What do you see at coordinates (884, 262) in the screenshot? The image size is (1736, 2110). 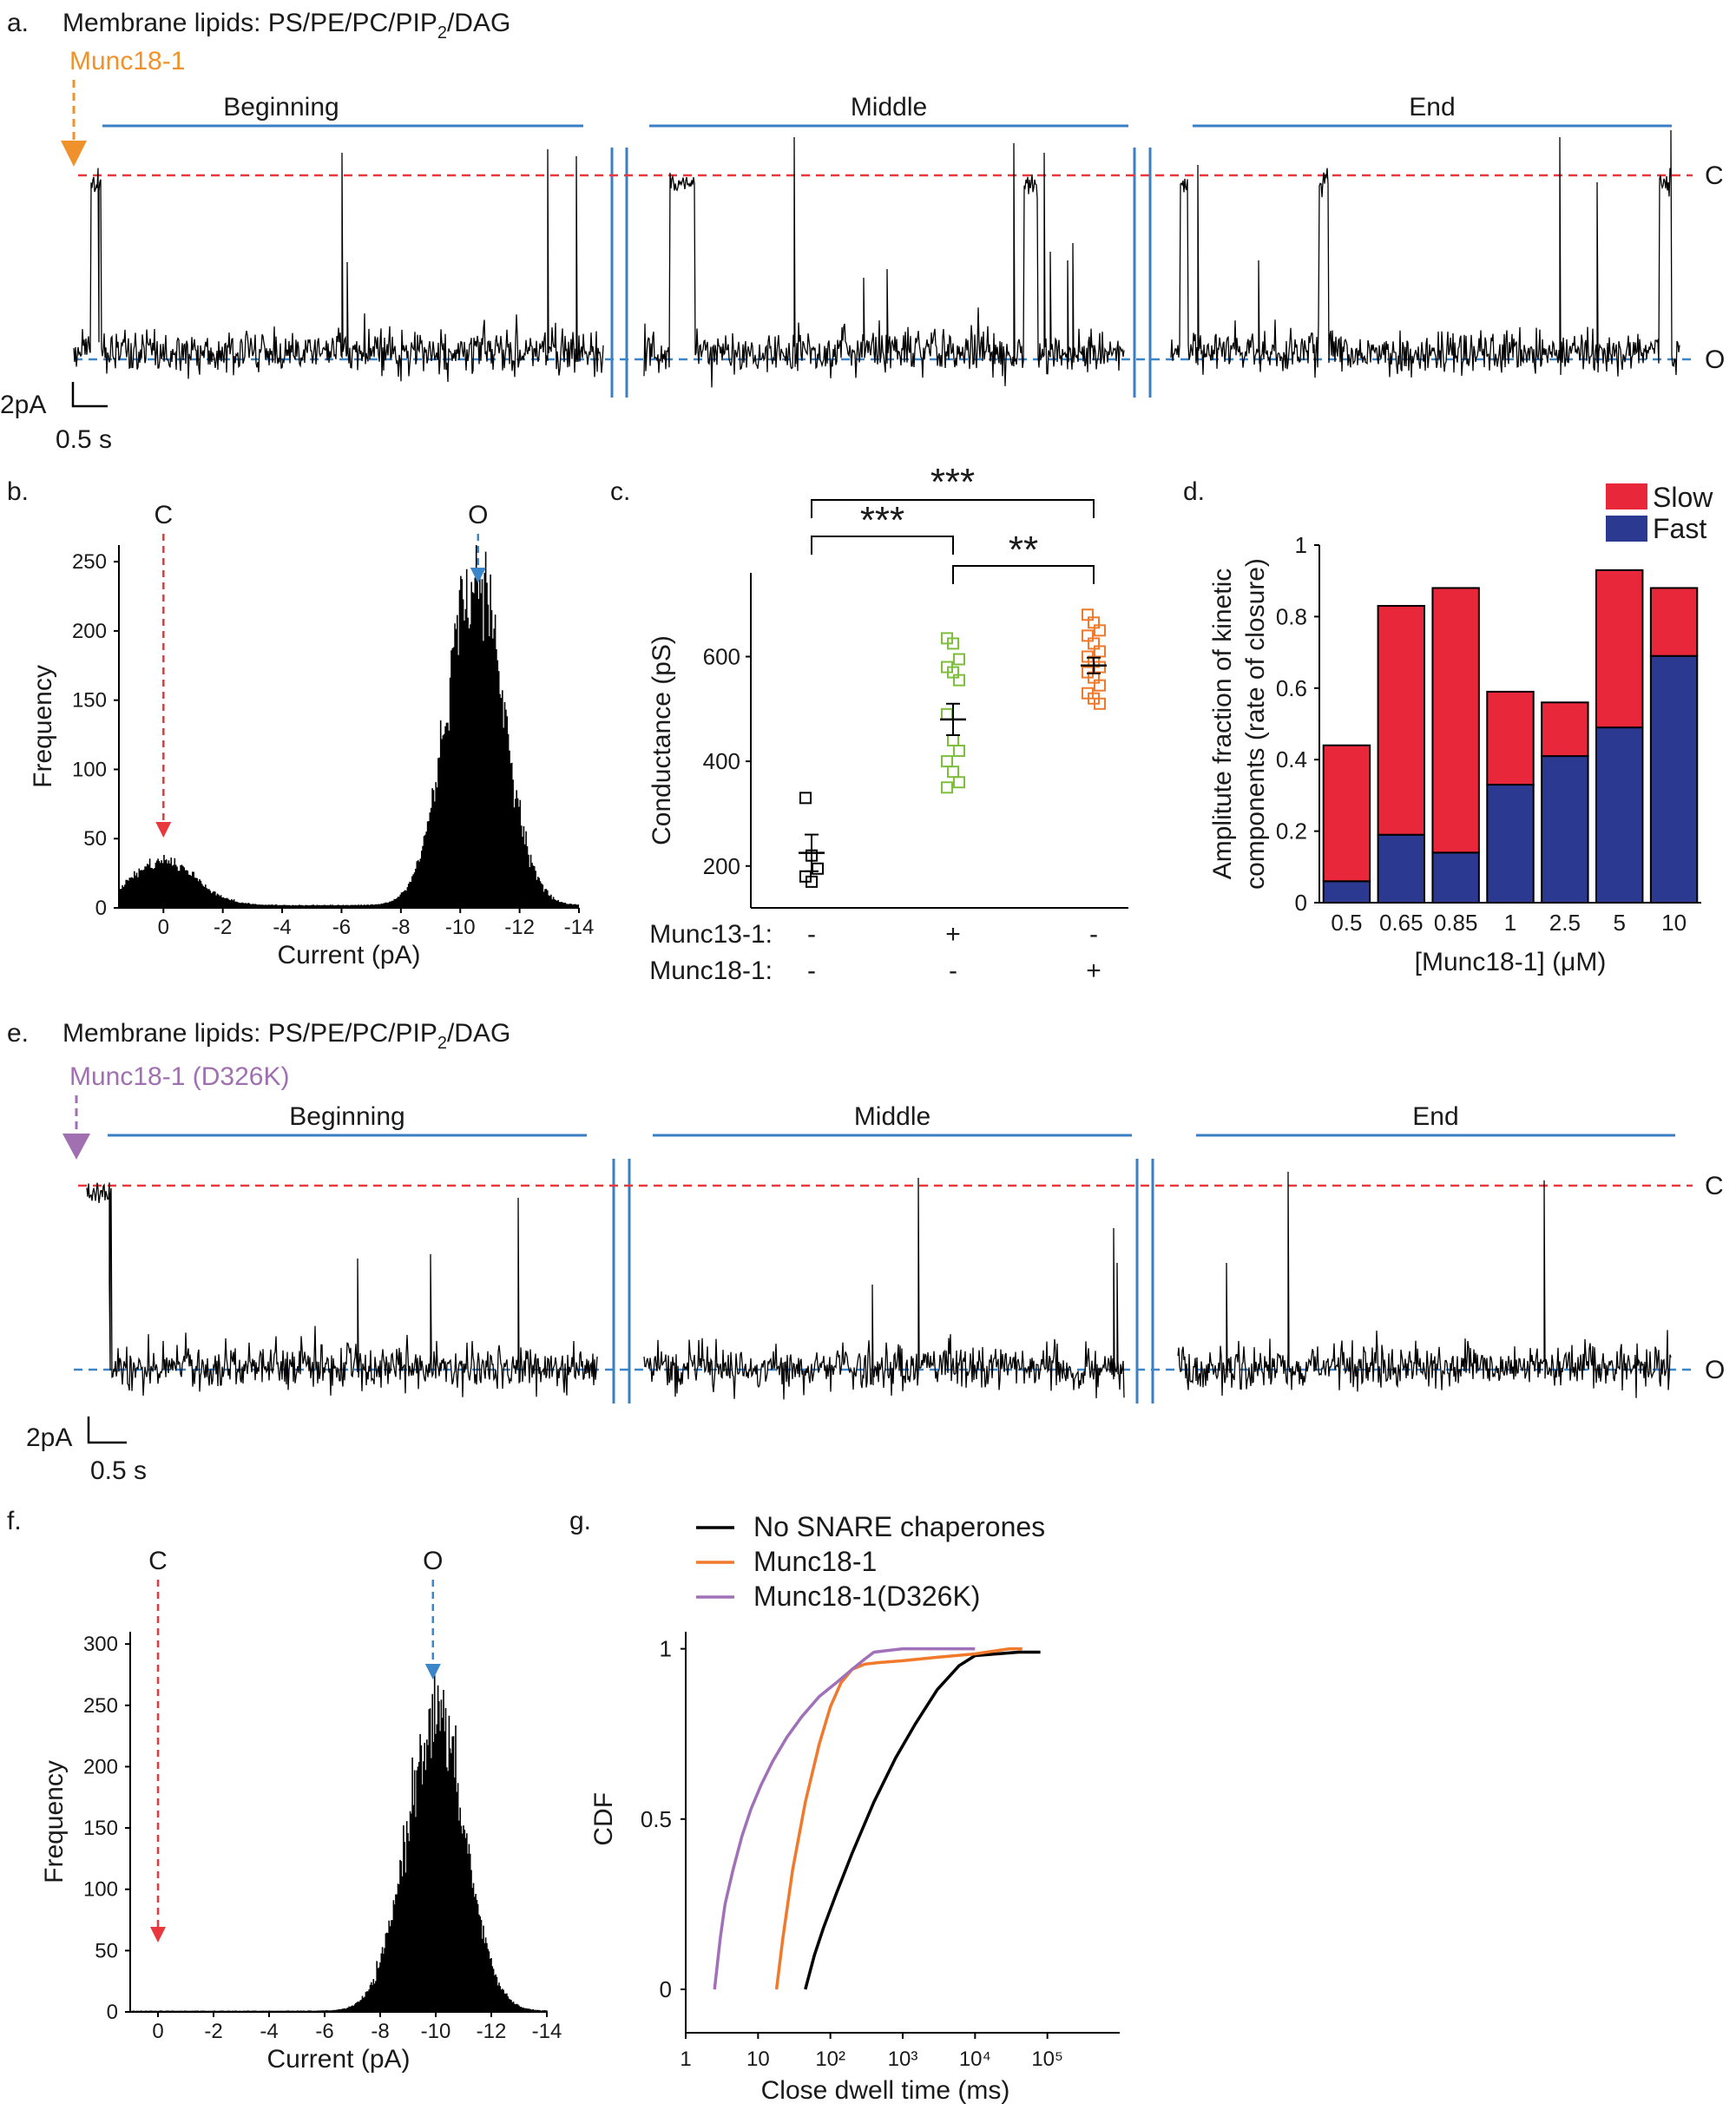 I see `current-trace-middle` at bounding box center [884, 262].